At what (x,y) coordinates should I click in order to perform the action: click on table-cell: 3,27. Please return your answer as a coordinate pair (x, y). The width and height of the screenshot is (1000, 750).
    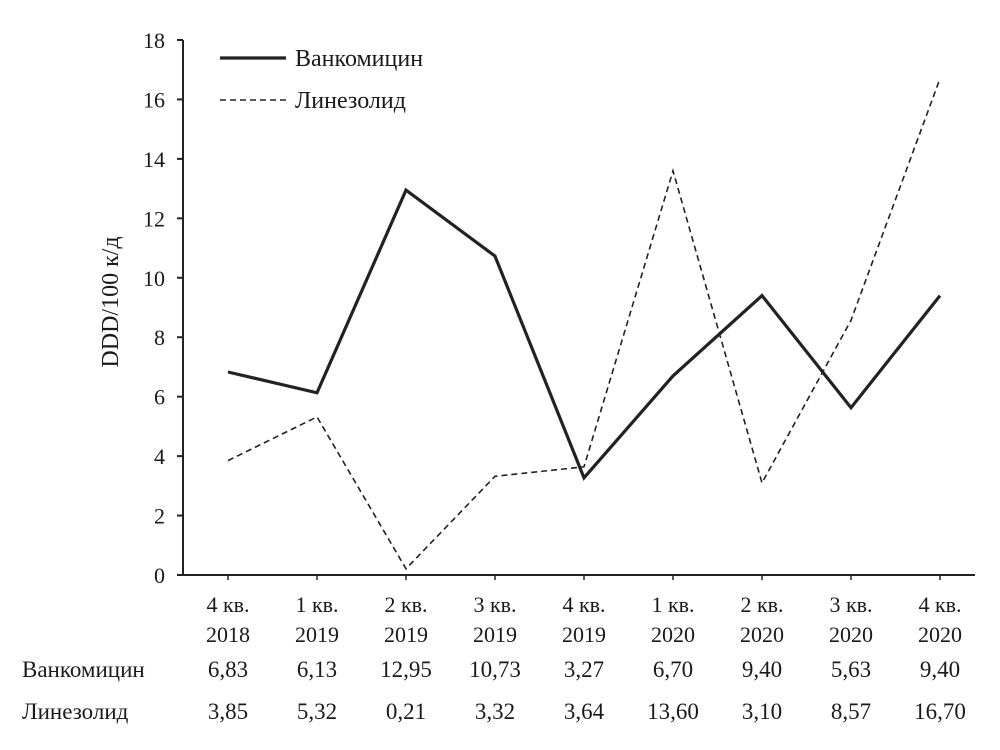
    Looking at the image, I should click on (584, 669).